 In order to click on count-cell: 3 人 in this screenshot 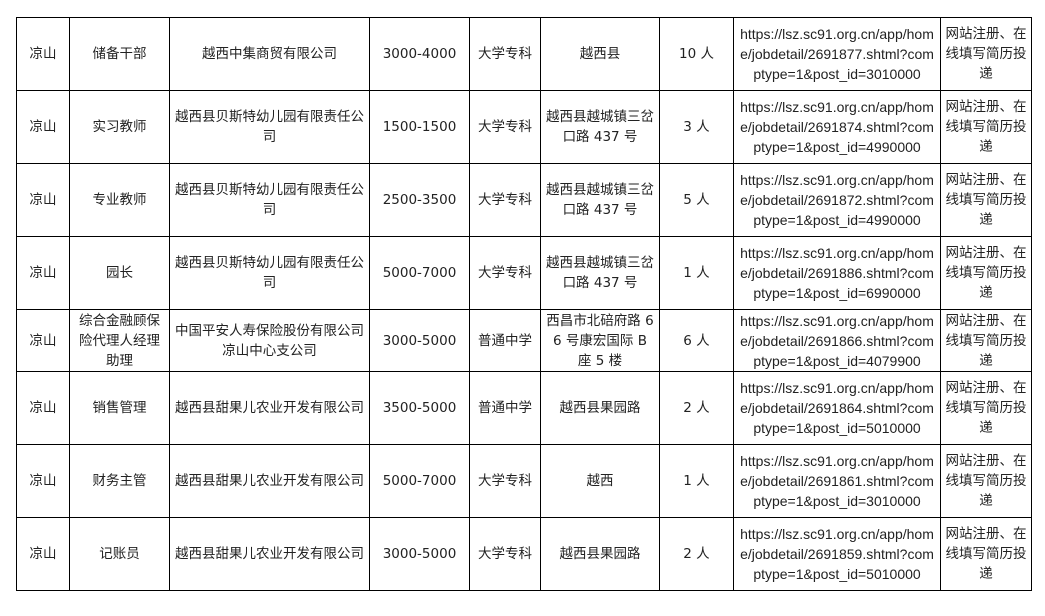, I will do `click(696, 127)`.